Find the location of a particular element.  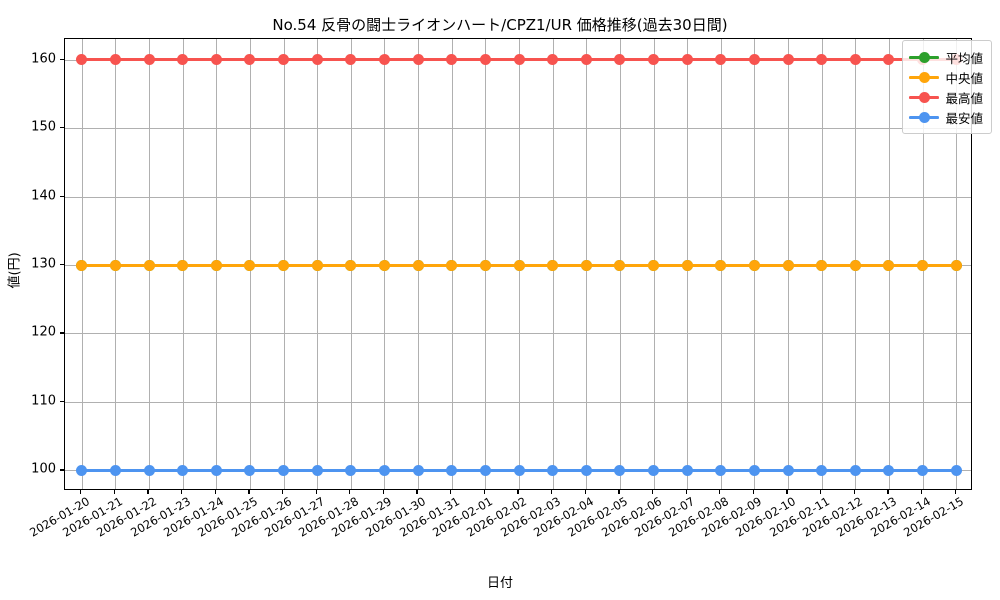

y-axis-tick-label: 110 is located at coordinates (43, 401).